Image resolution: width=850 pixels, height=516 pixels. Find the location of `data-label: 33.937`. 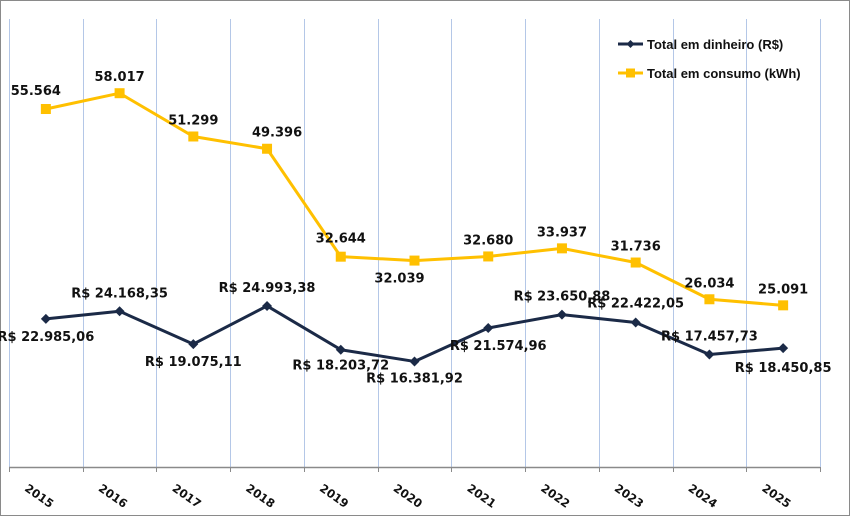

data-label: 33.937 is located at coordinates (562, 232).